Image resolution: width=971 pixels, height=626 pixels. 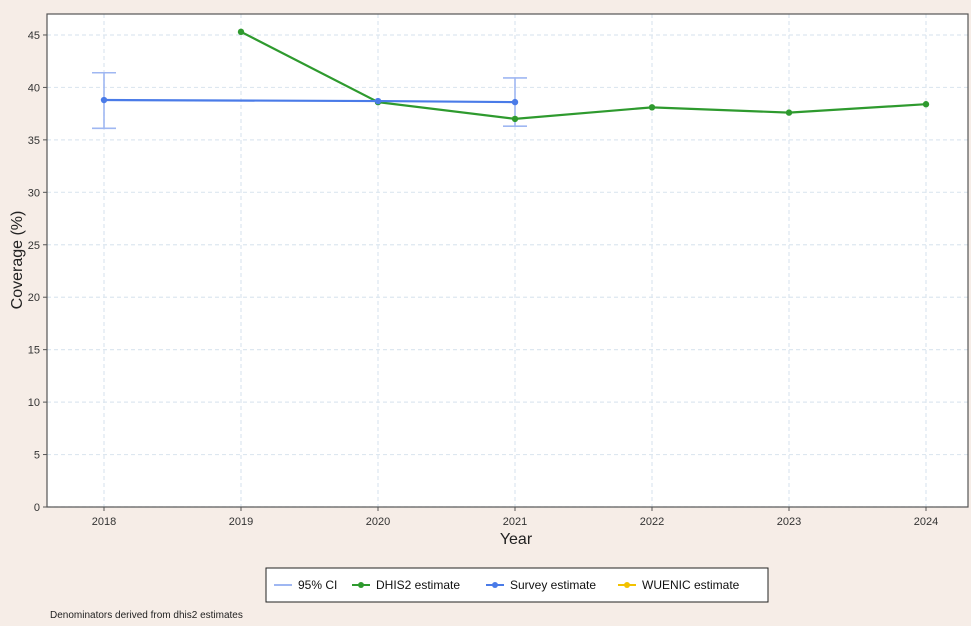 I want to click on y-tick-label: 0, so click(x=37, y=508).